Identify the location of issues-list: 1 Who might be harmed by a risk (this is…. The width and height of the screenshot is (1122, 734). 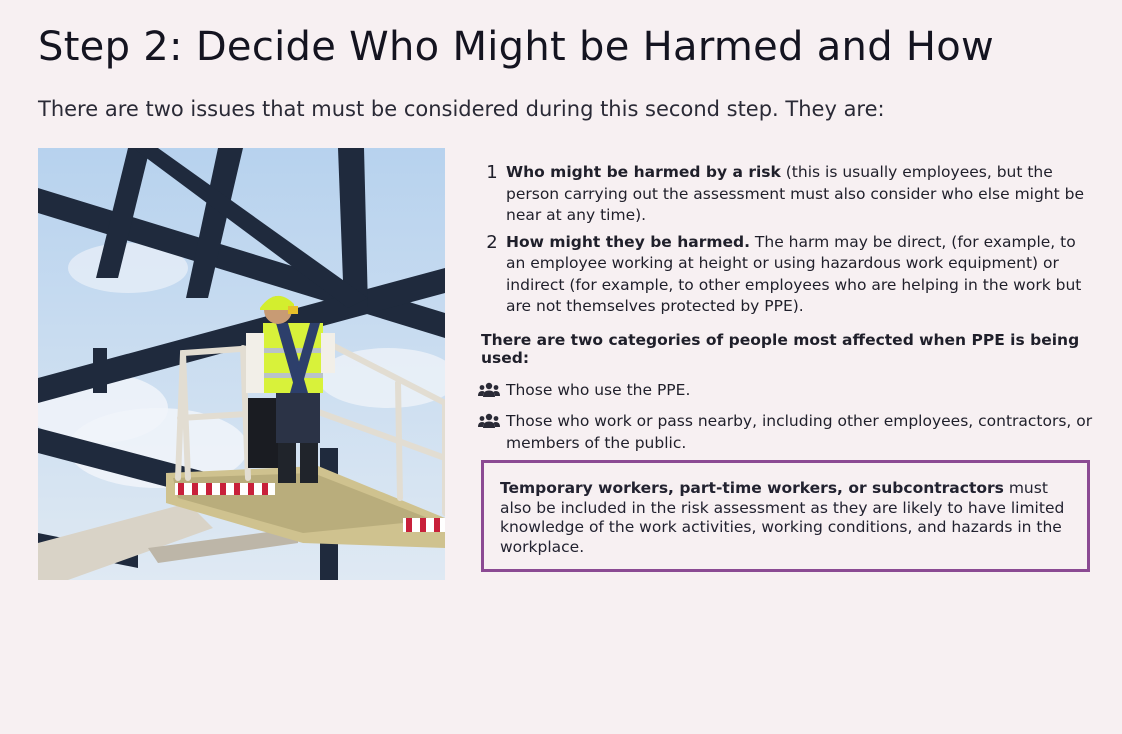
(788, 240).